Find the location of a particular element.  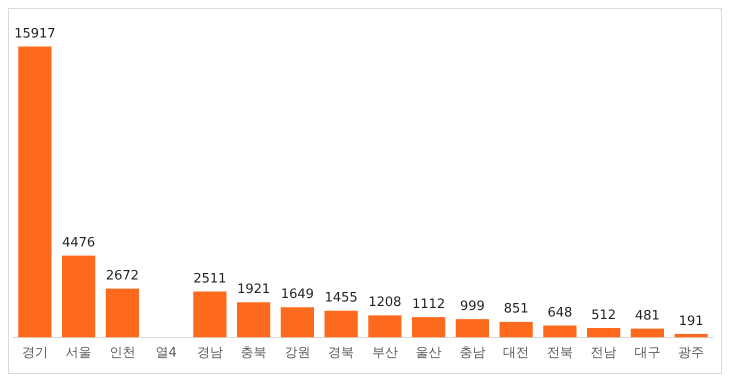

data-label: 4476 is located at coordinates (79, 242).